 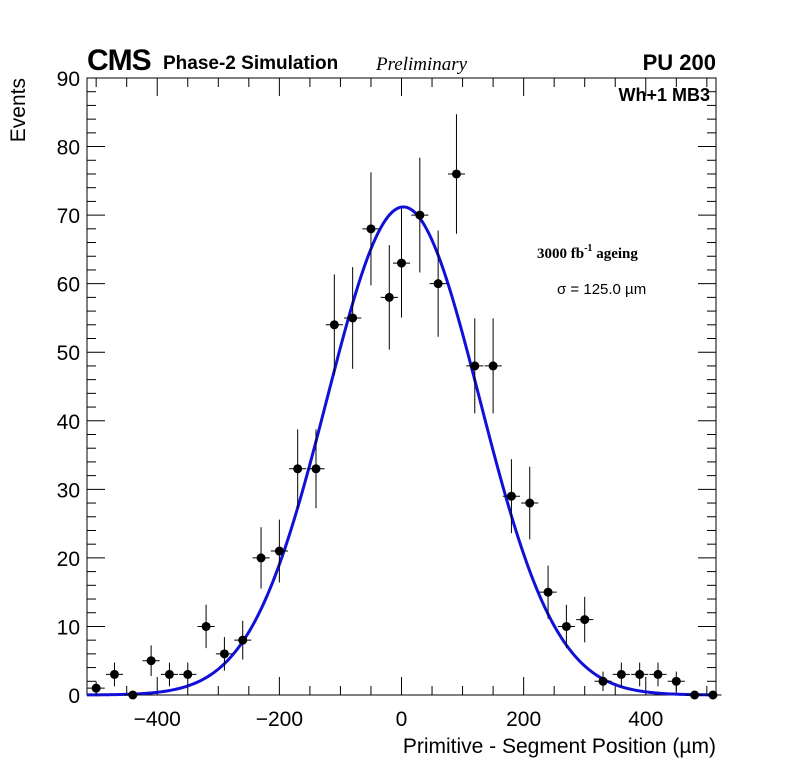 What do you see at coordinates (664, 95) in the screenshot?
I see `station-label: Wh+1 MB3` at bounding box center [664, 95].